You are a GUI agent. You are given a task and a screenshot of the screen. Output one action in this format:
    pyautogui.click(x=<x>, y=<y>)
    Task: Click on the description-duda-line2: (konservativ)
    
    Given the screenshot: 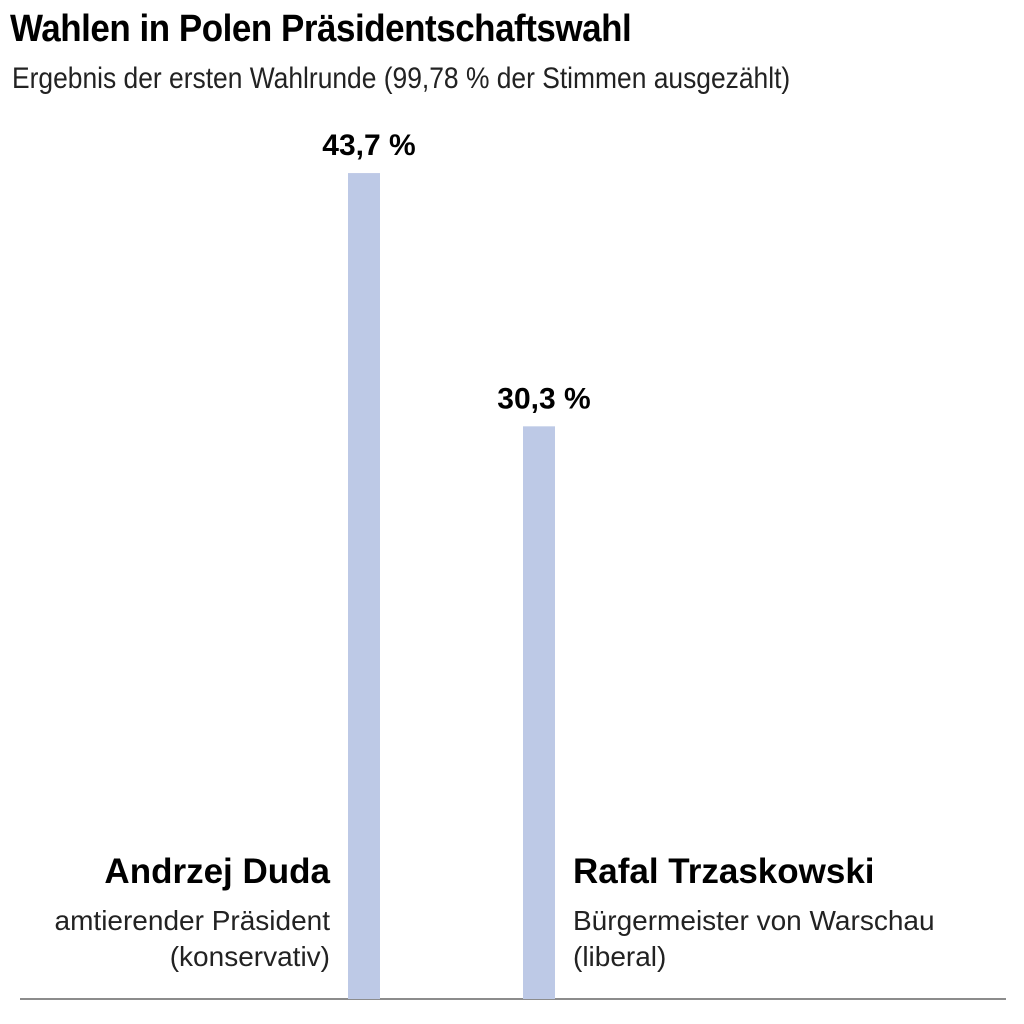 What is the action you would take?
    pyautogui.click(x=249, y=956)
    